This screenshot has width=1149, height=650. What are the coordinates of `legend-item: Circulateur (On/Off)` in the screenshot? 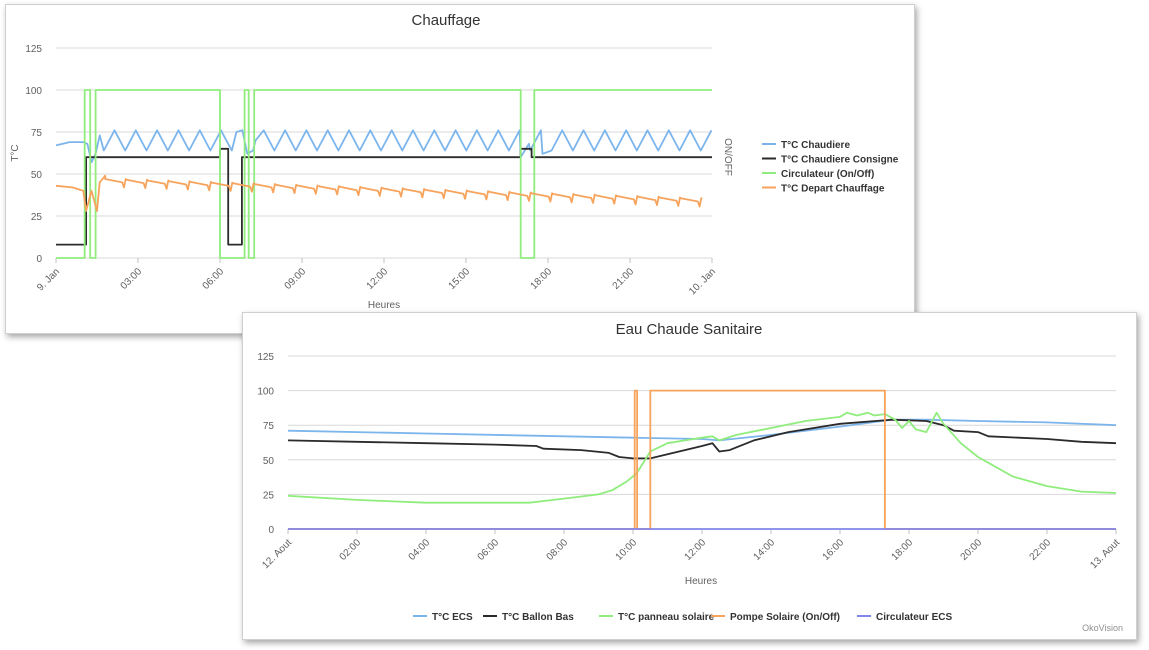 It's located at (818, 174).